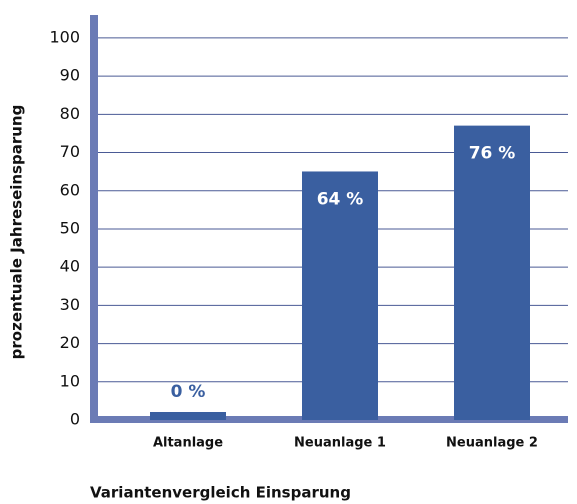  Describe the element at coordinates (17, 232) in the screenshot. I see `y-axis-title: prozentuale Jahreseinsparung` at that location.